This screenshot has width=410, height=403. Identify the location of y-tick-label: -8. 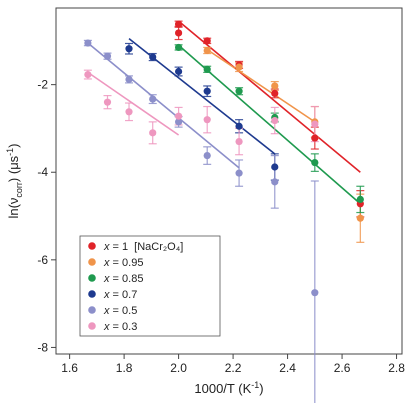
(42, 347).